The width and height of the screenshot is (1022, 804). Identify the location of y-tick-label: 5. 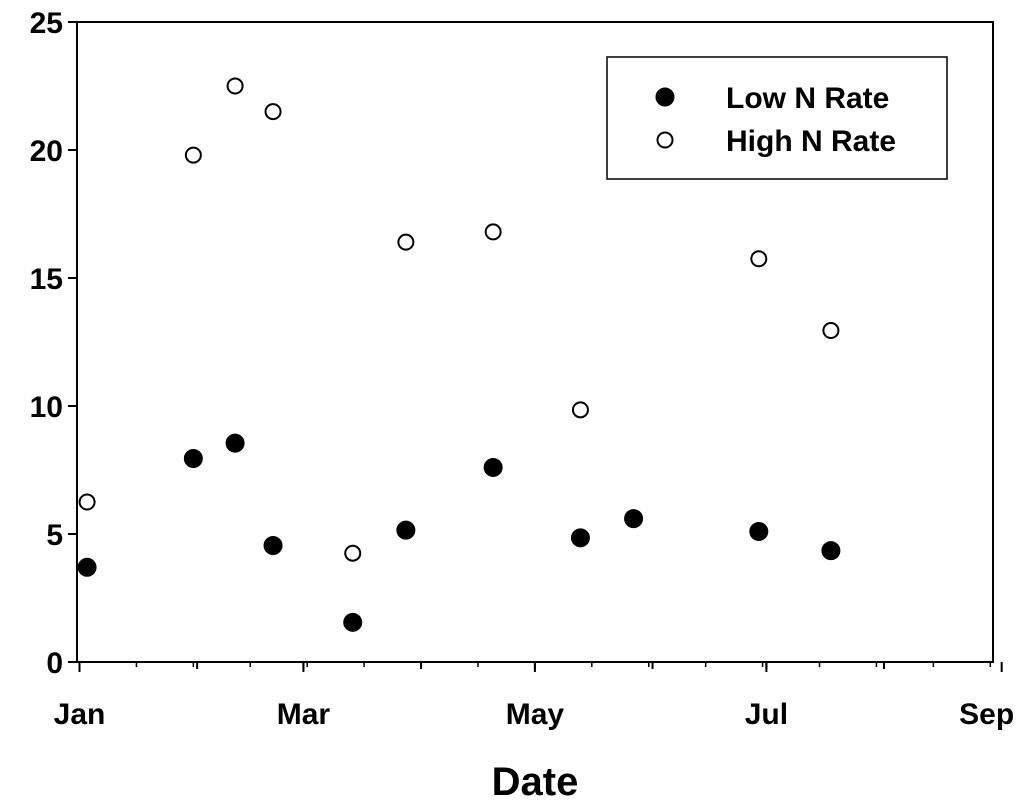
(54, 535).